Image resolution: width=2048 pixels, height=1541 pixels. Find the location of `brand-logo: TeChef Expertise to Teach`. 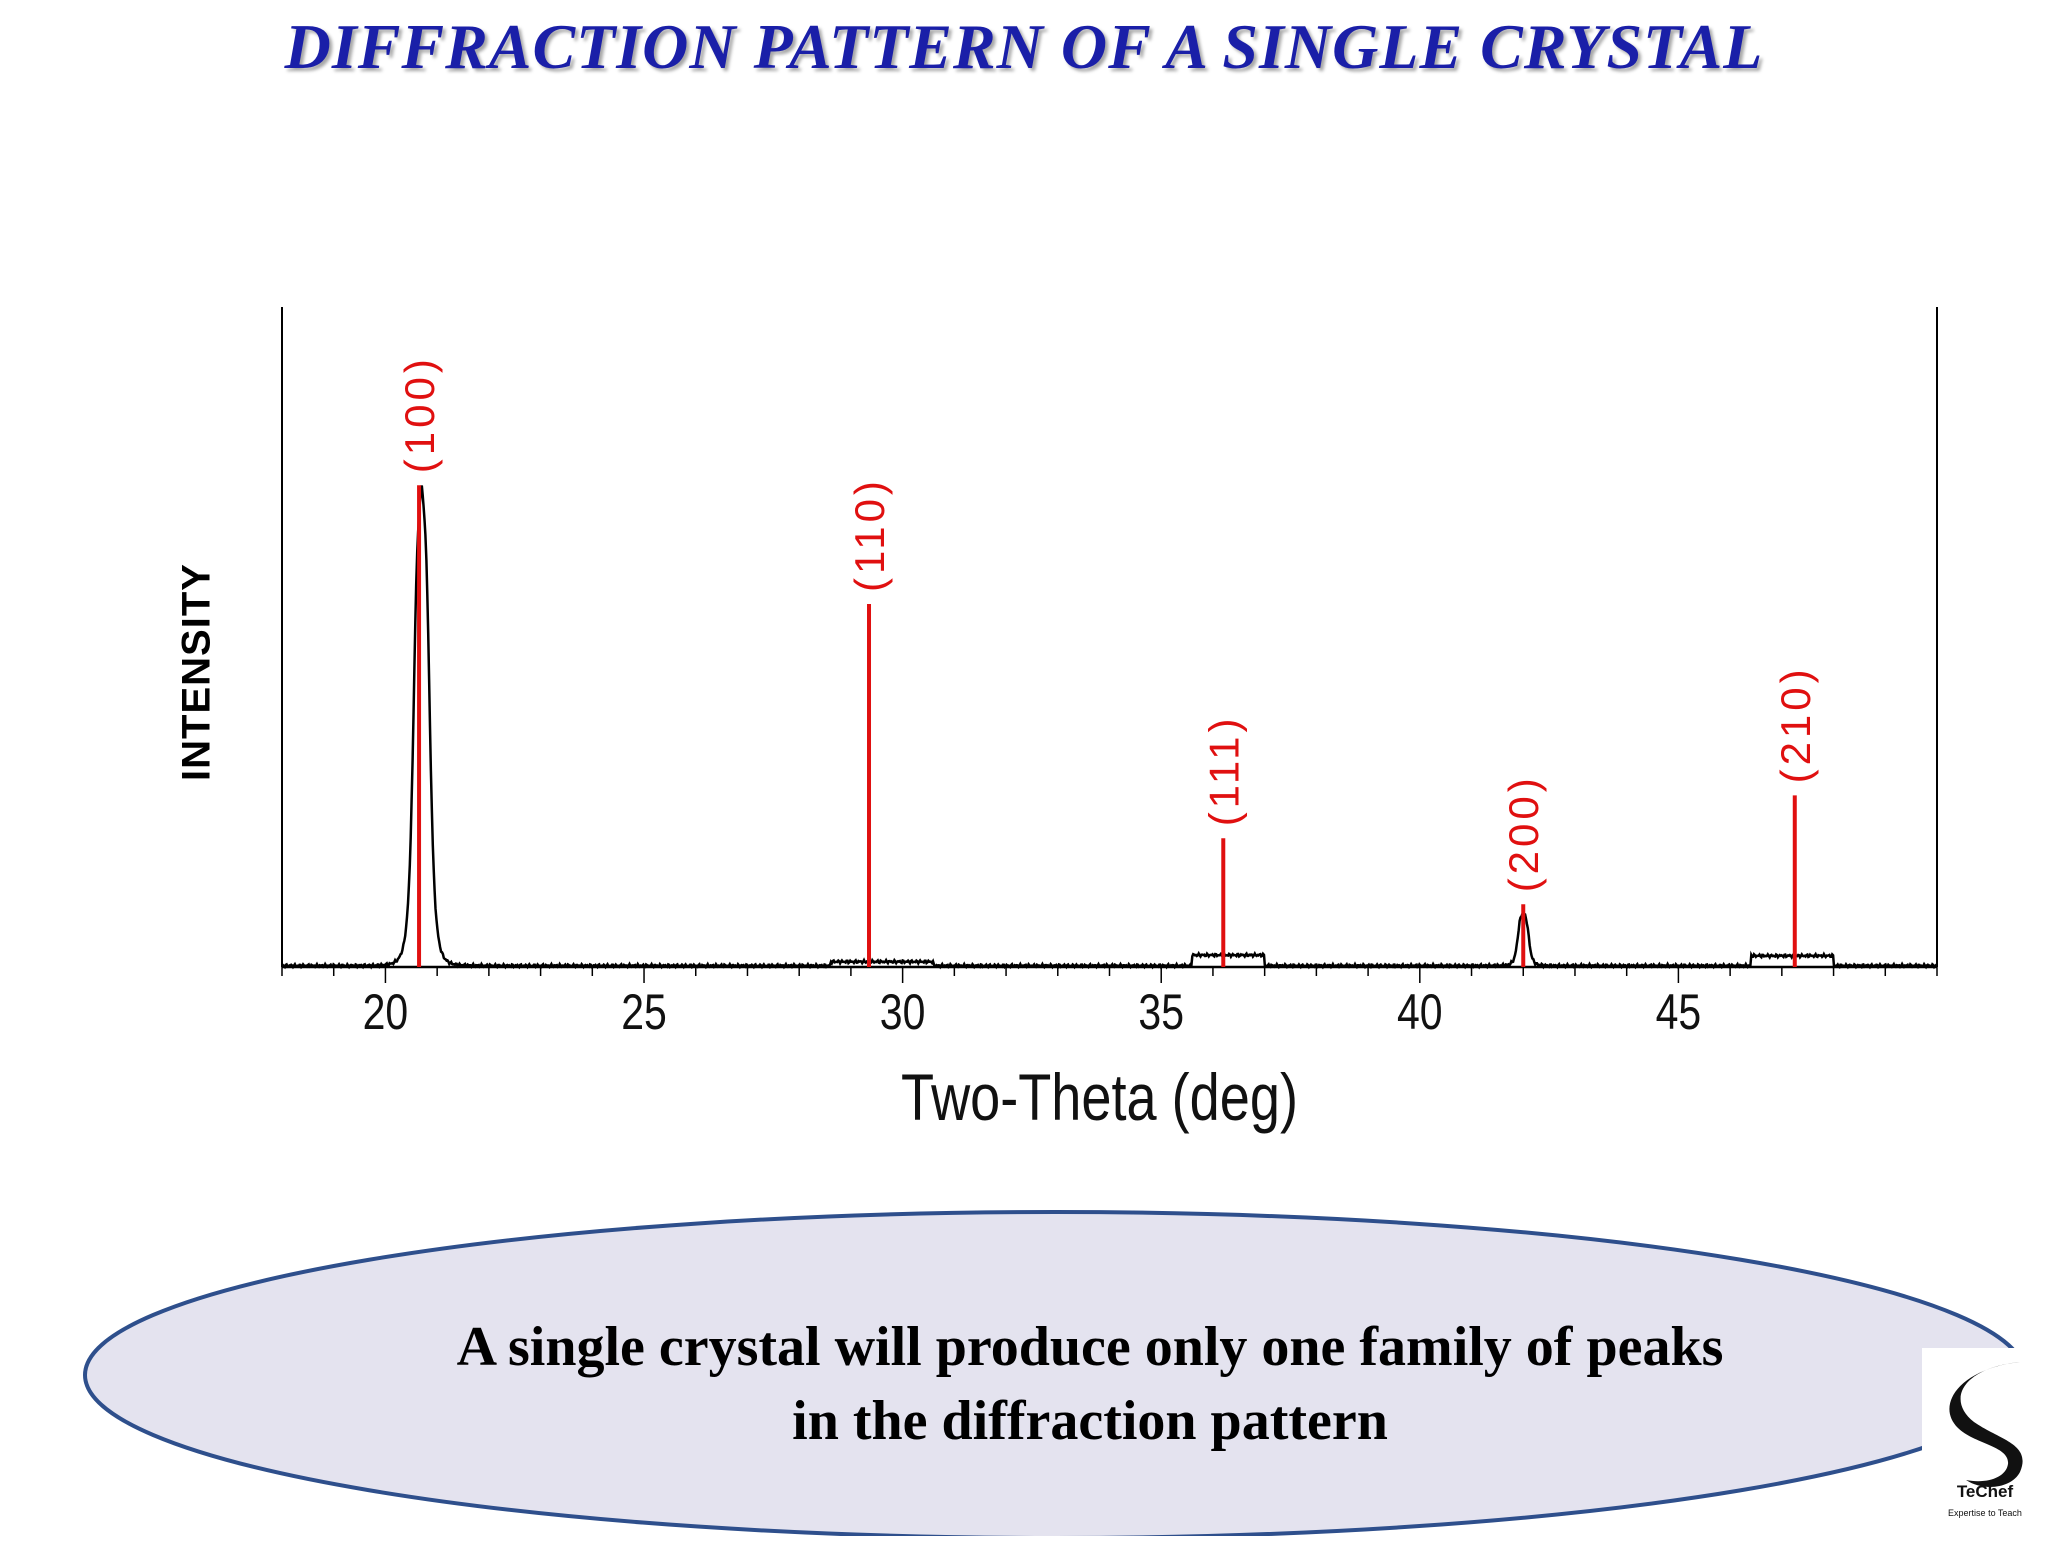

brand-logo: TeChef Expertise to Teach is located at coordinates (1985, 1442).